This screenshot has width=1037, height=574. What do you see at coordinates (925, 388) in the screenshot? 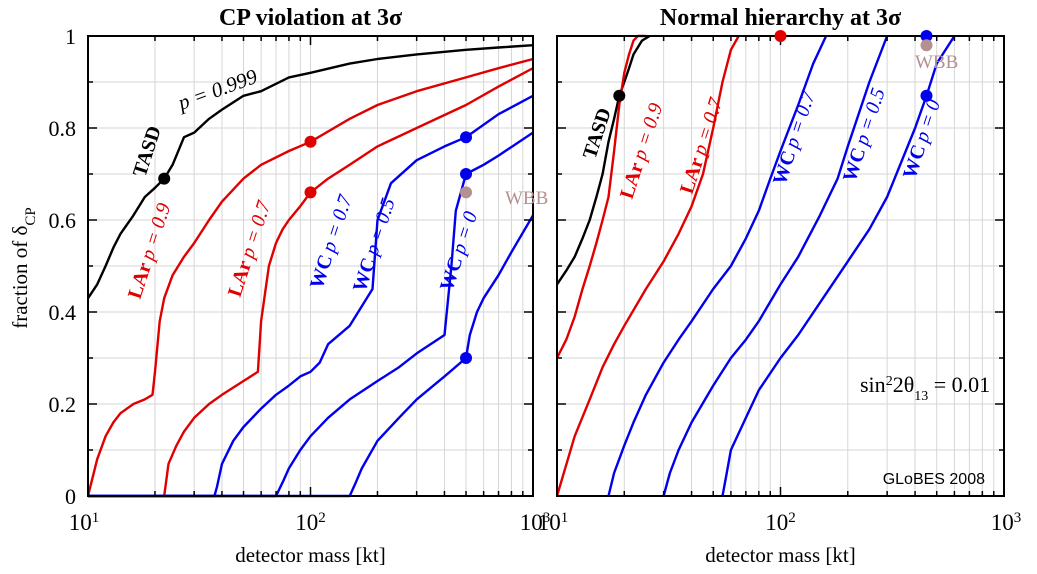
I see `theta-annotation: sin22θ13 = 0.01` at bounding box center [925, 388].